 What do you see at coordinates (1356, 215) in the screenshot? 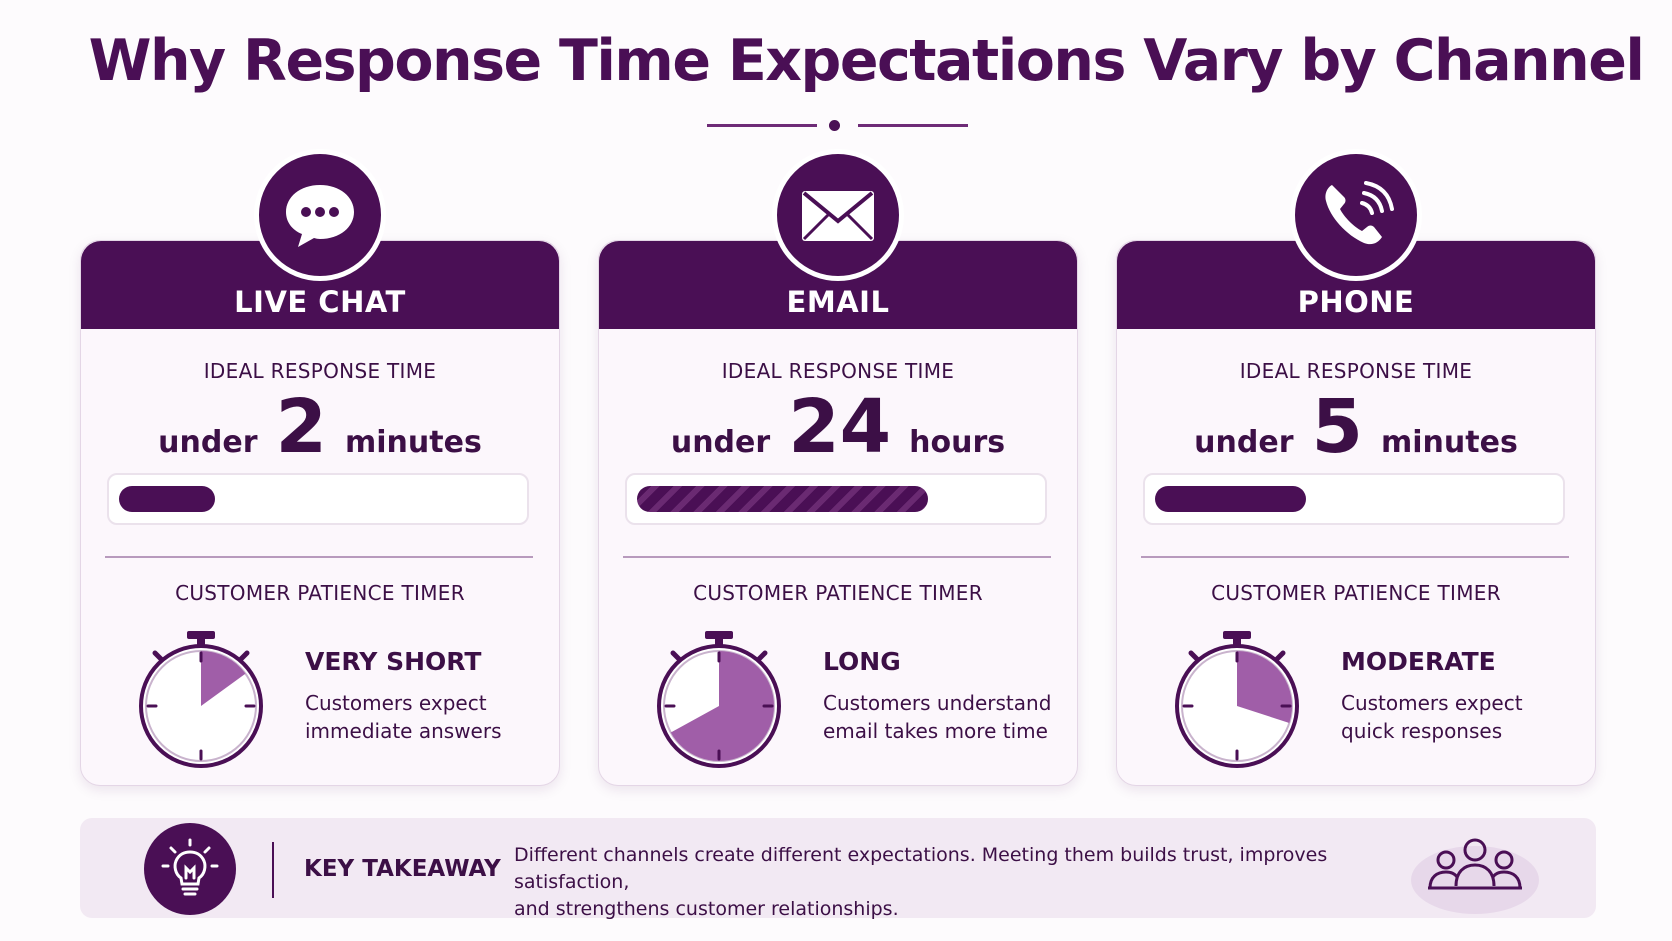
I see `phone-icon` at bounding box center [1356, 215].